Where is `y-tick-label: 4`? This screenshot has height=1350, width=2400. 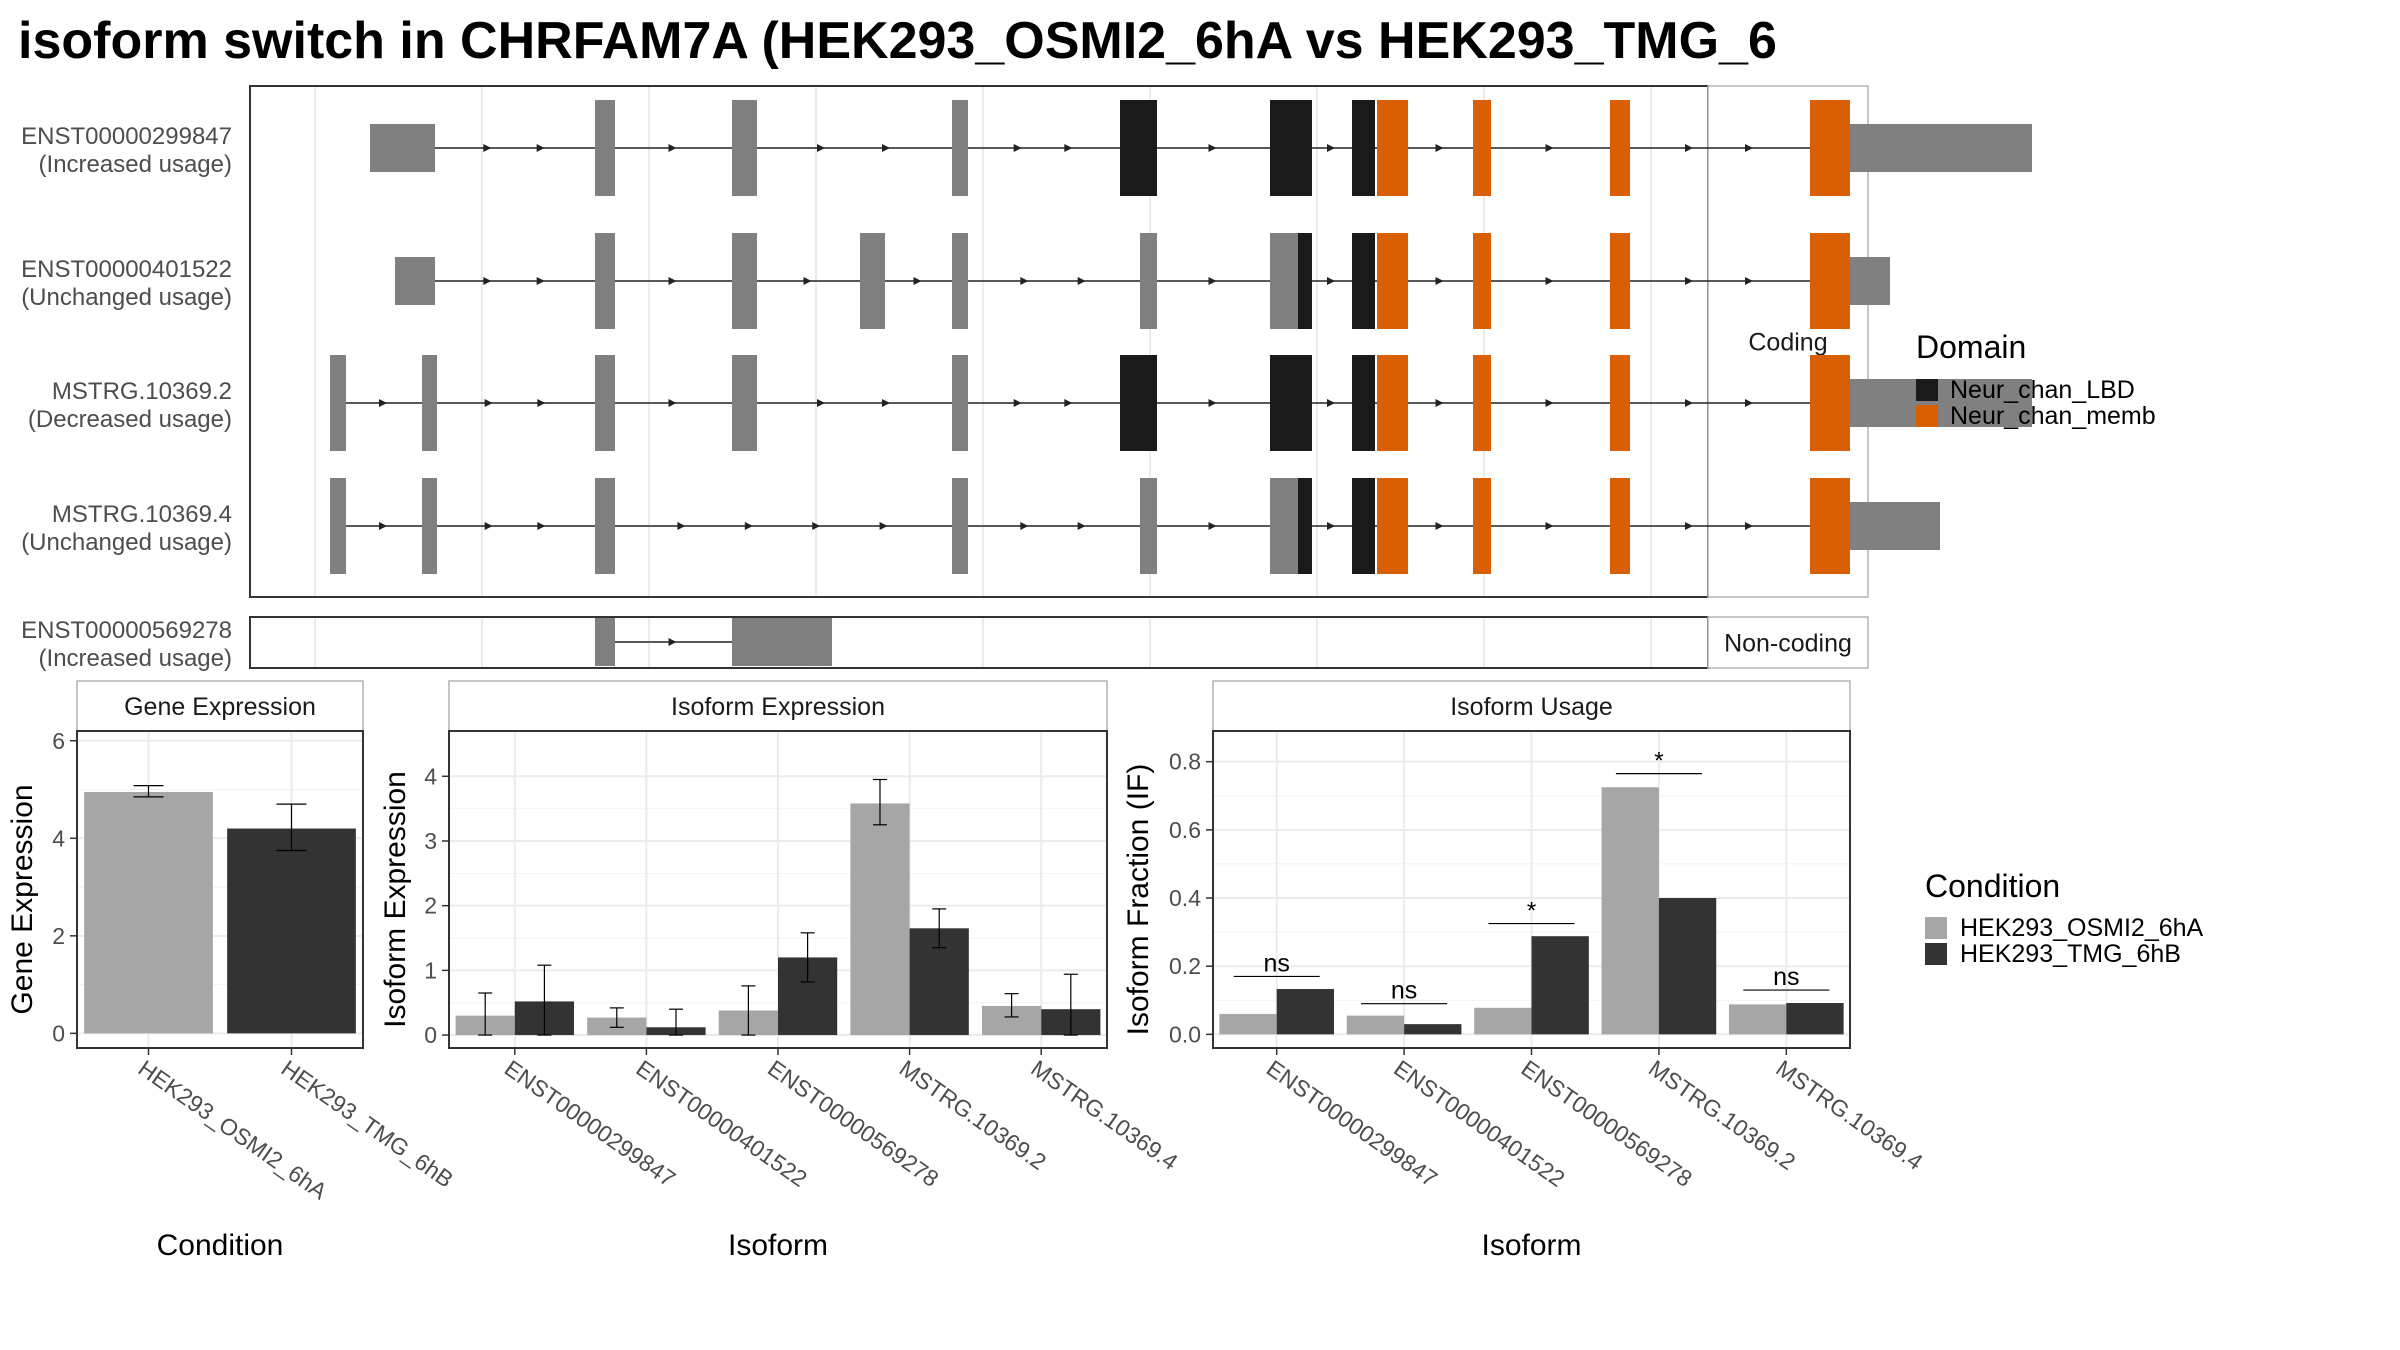 y-tick-label: 4 is located at coordinates (430, 776).